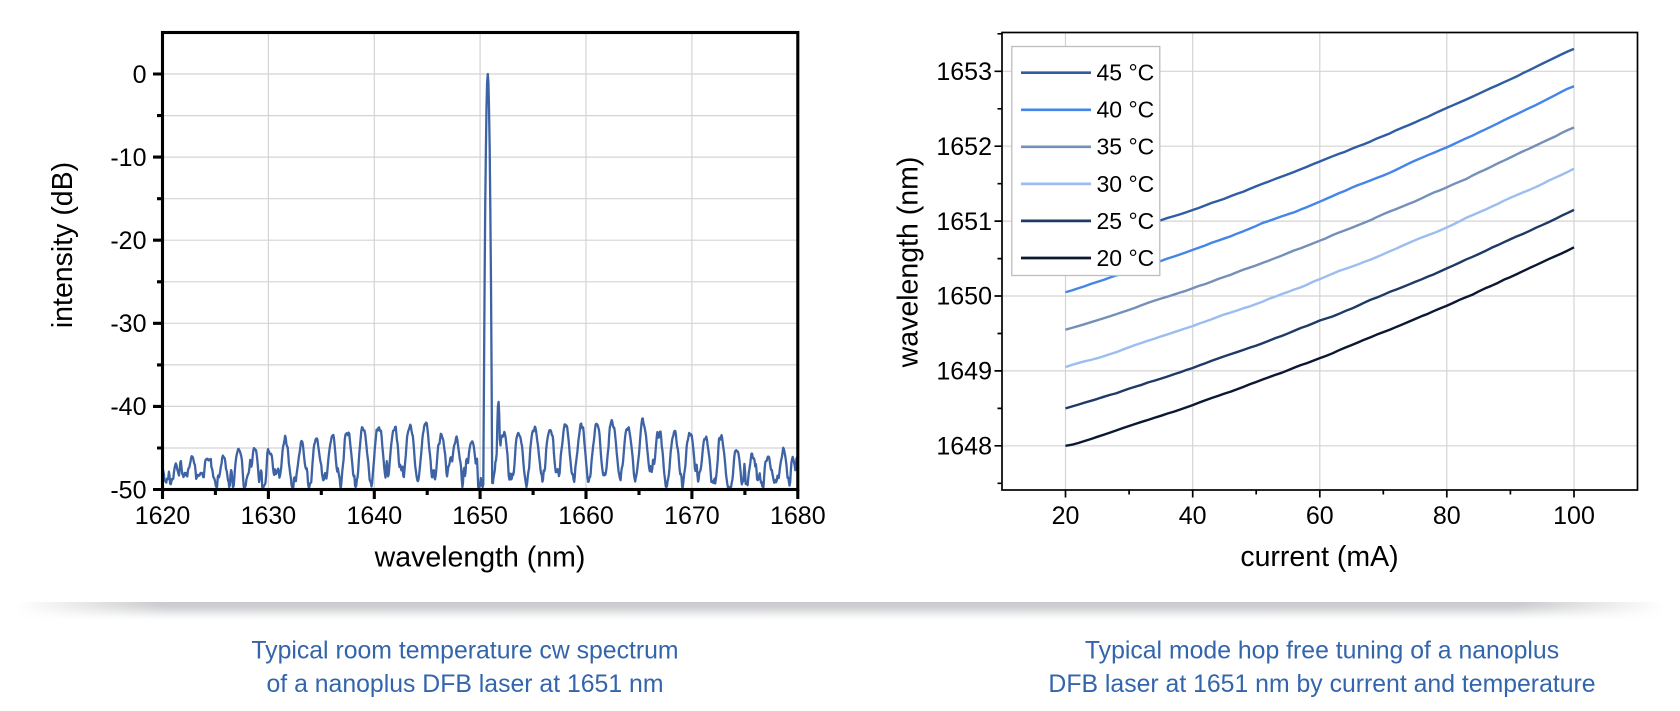  I want to click on svg-text: 1680, so click(798, 516).